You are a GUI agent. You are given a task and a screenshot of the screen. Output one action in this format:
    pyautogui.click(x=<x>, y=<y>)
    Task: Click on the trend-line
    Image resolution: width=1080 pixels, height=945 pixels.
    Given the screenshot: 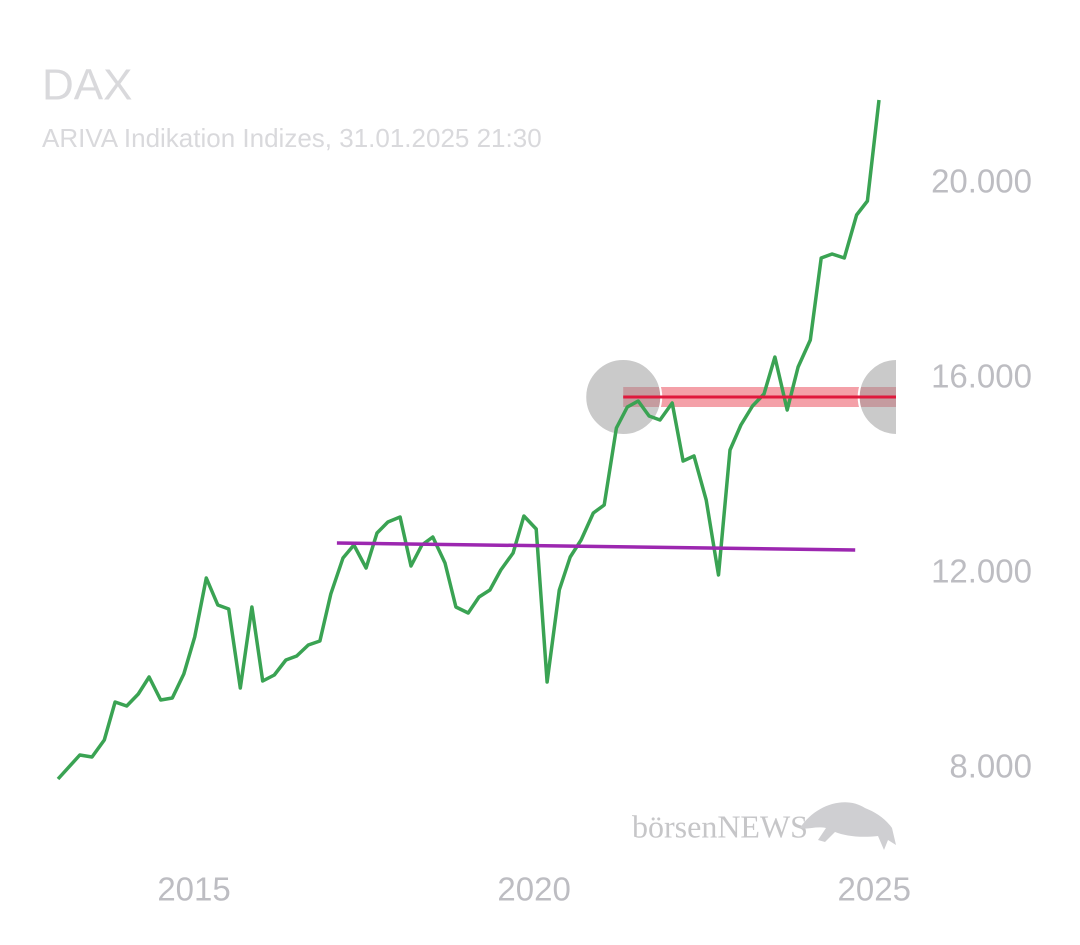 What is the action you would take?
    pyautogui.click(x=596, y=546)
    